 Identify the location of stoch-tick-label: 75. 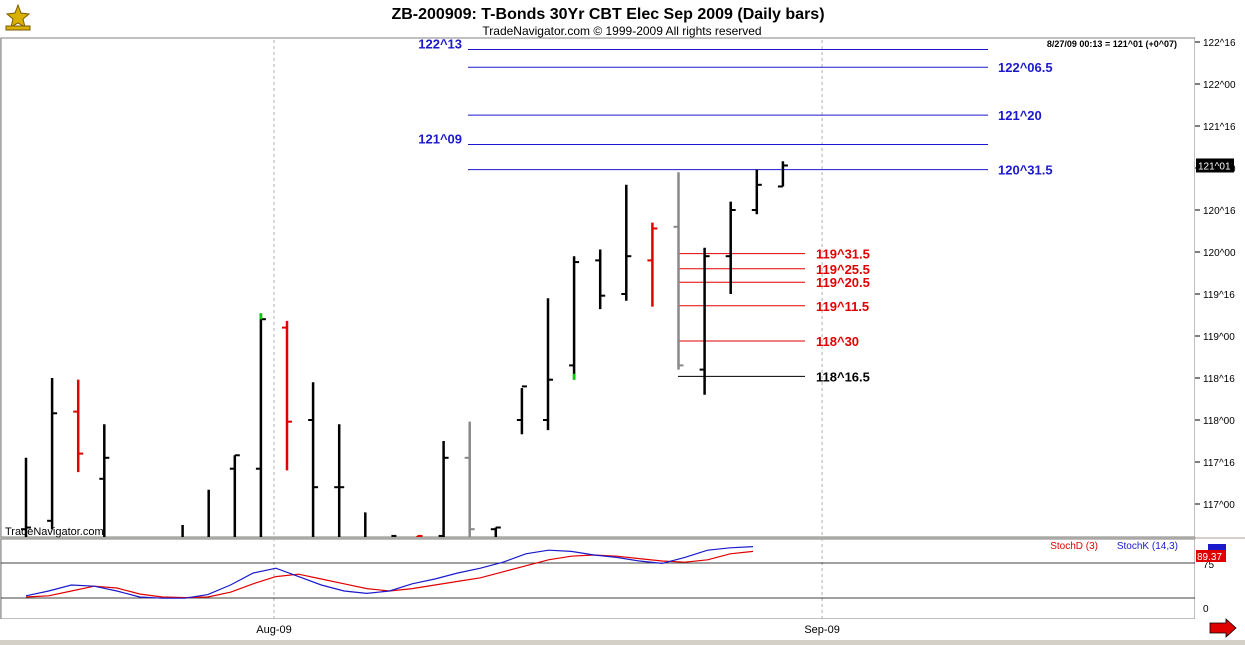
(1209, 565).